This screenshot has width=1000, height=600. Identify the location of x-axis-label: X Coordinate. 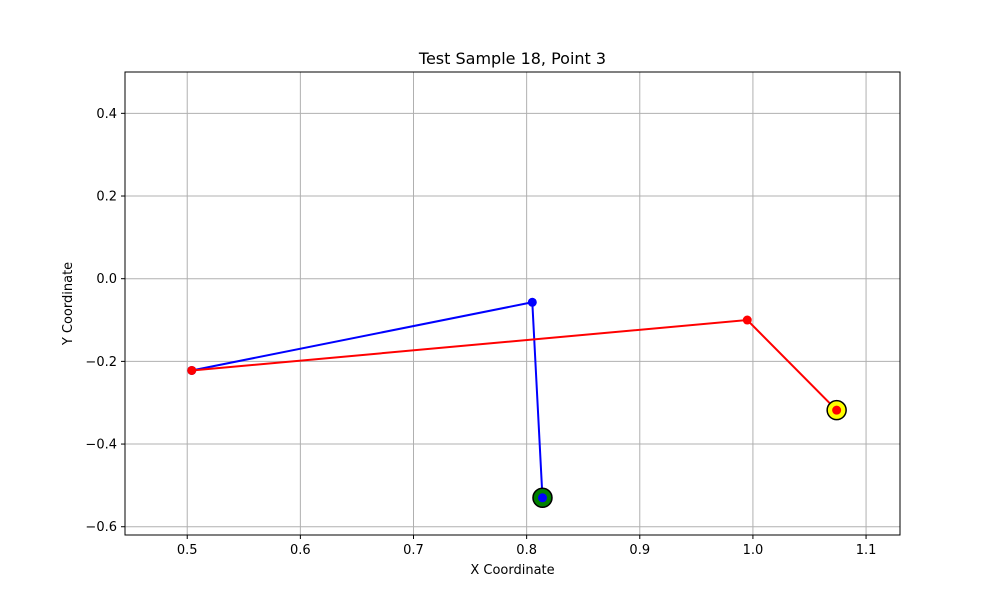
(512, 570).